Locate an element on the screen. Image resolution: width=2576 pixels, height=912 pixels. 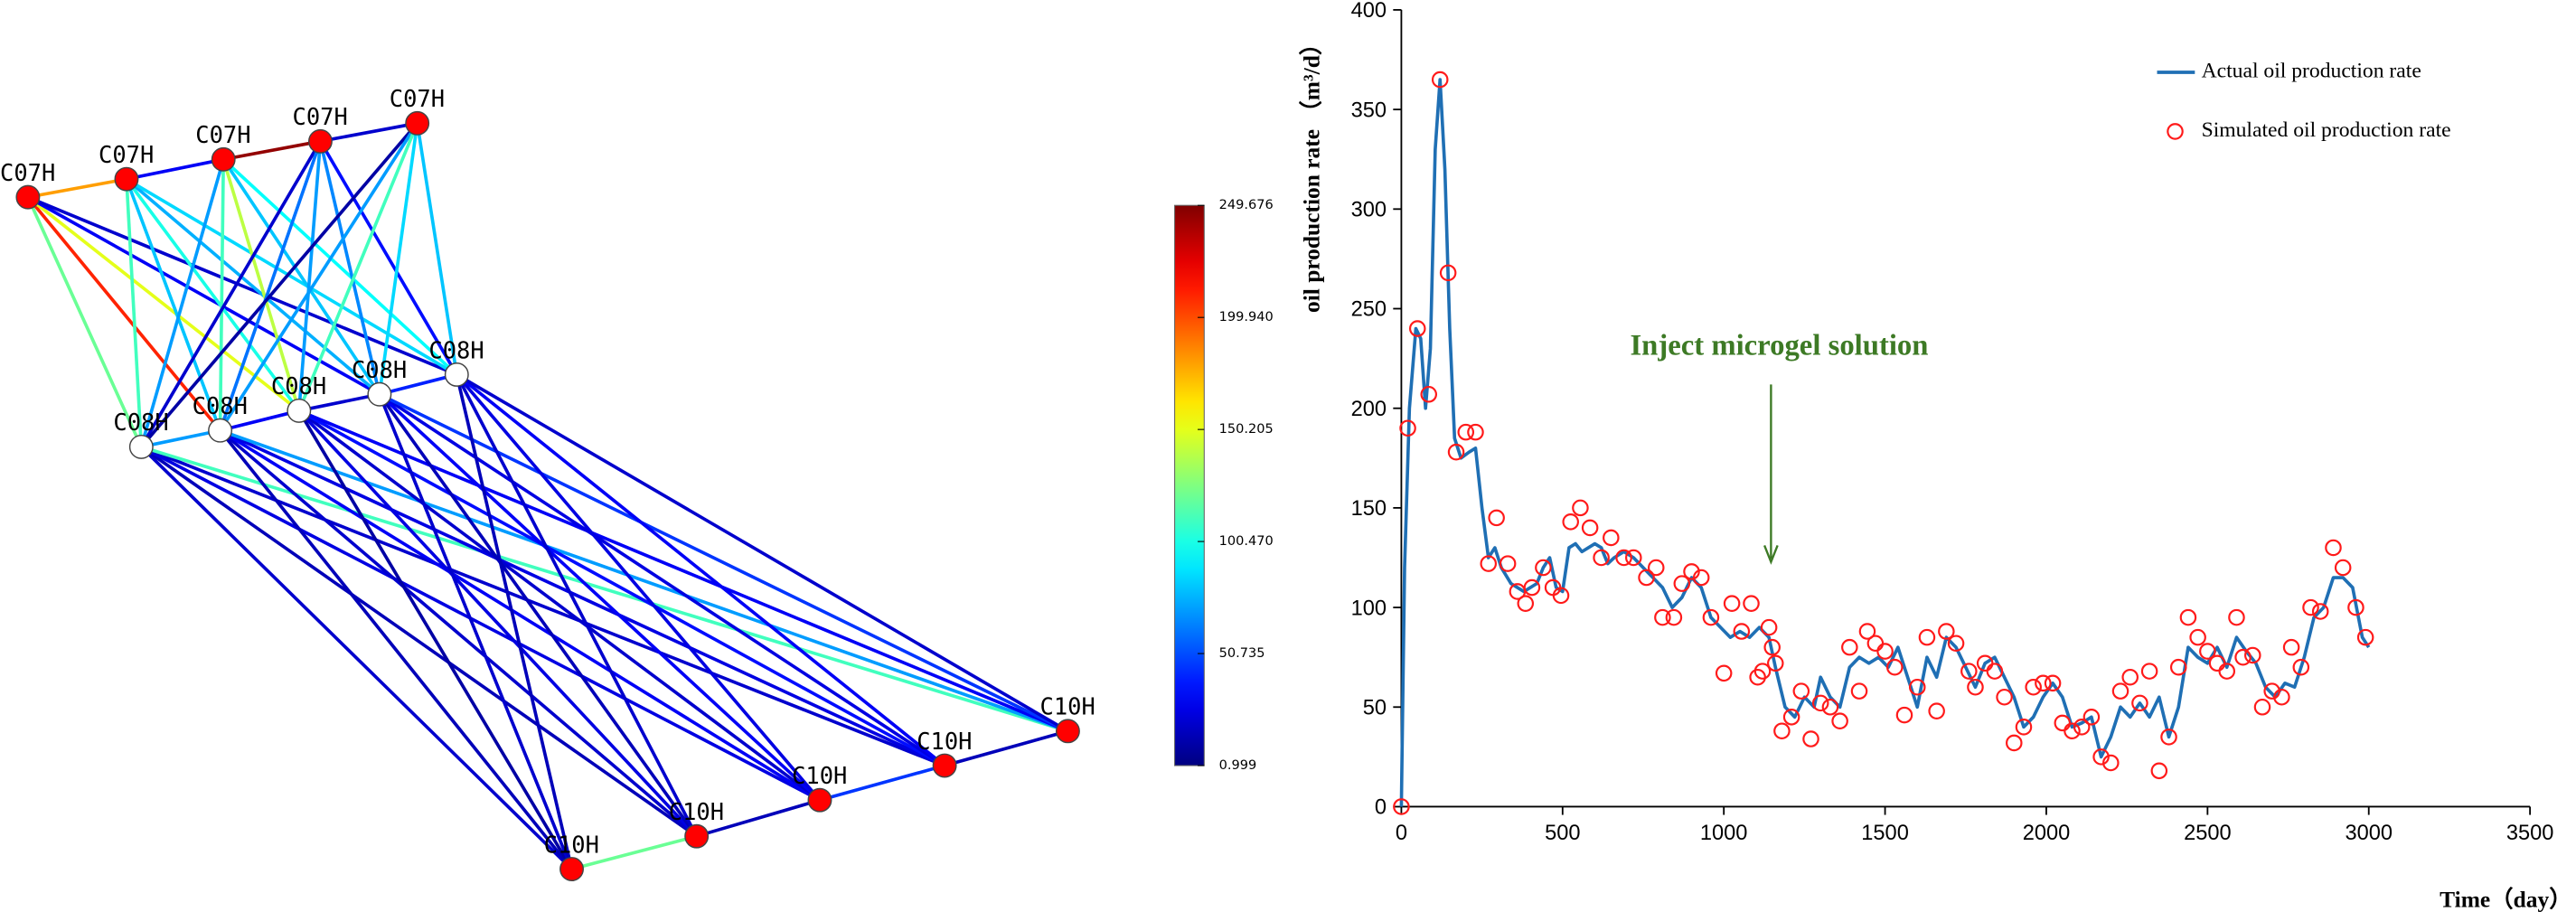
y-tick-label: 50 is located at coordinates (1375, 707).